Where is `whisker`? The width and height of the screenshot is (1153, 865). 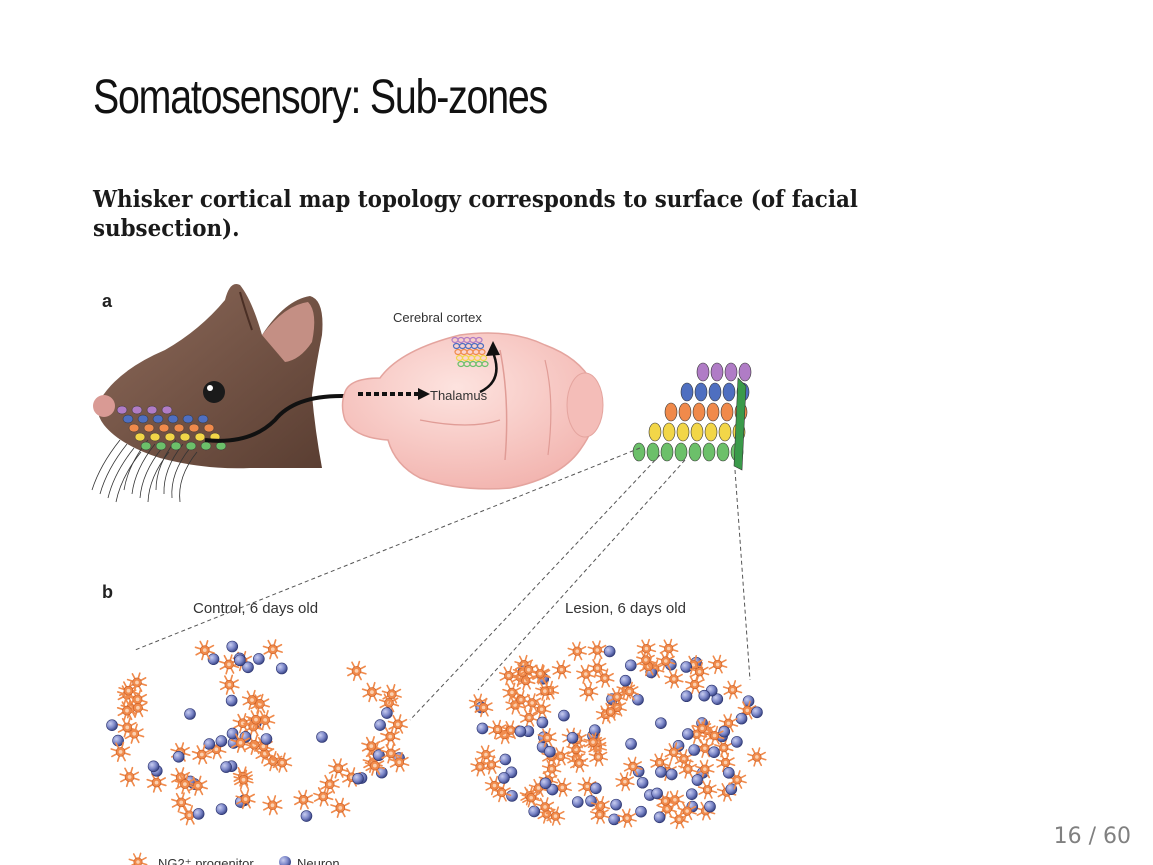
whisker is located at coordinates (143, 469).